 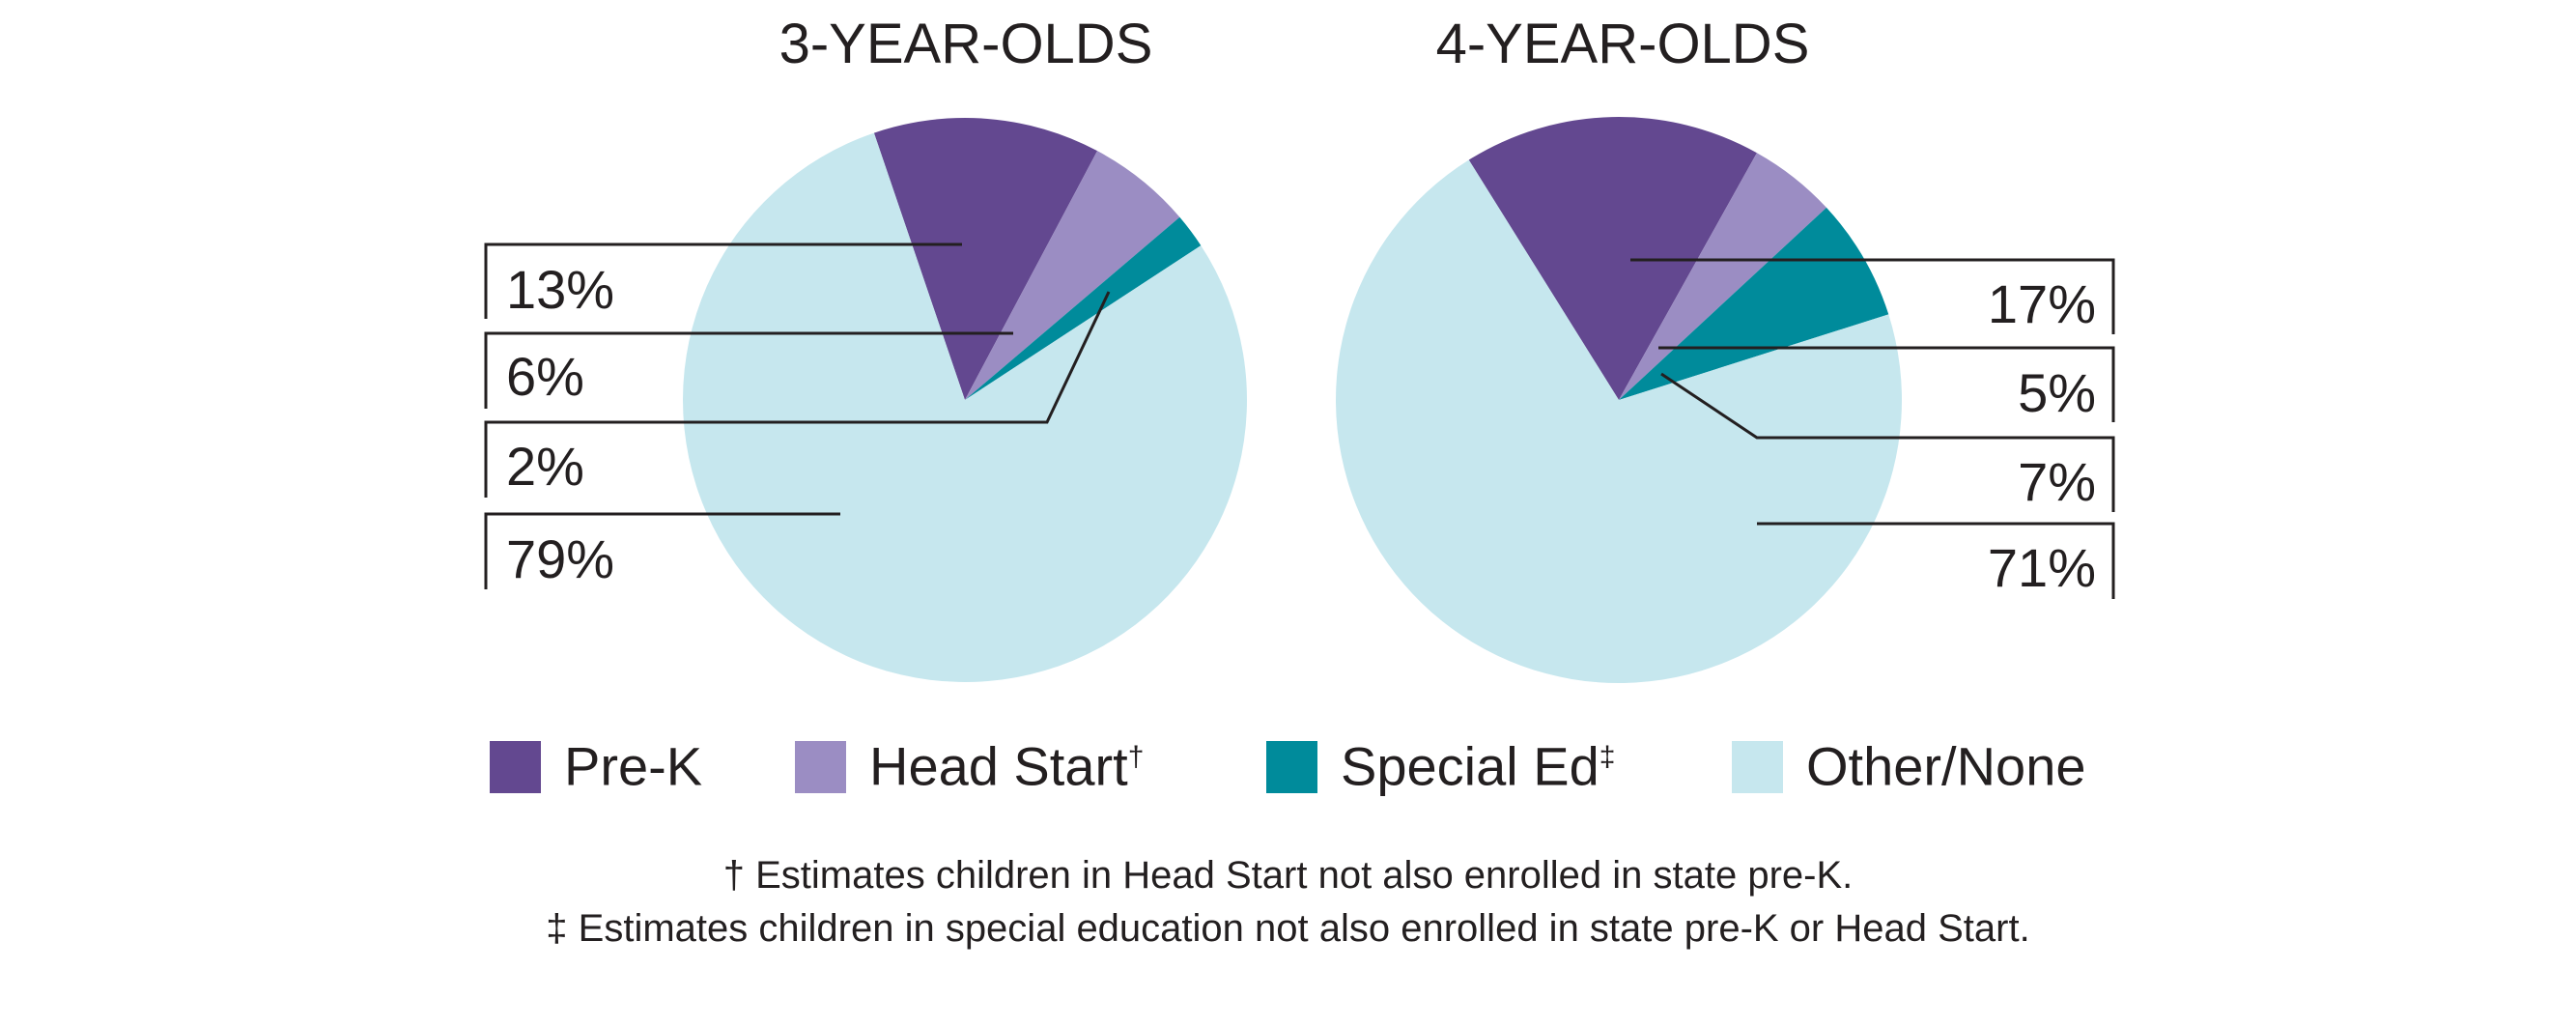 What do you see at coordinates (2057, 481) in the screenshot?
I see `data-label-special-ed: 7%` at bounding box center [2057, 481].